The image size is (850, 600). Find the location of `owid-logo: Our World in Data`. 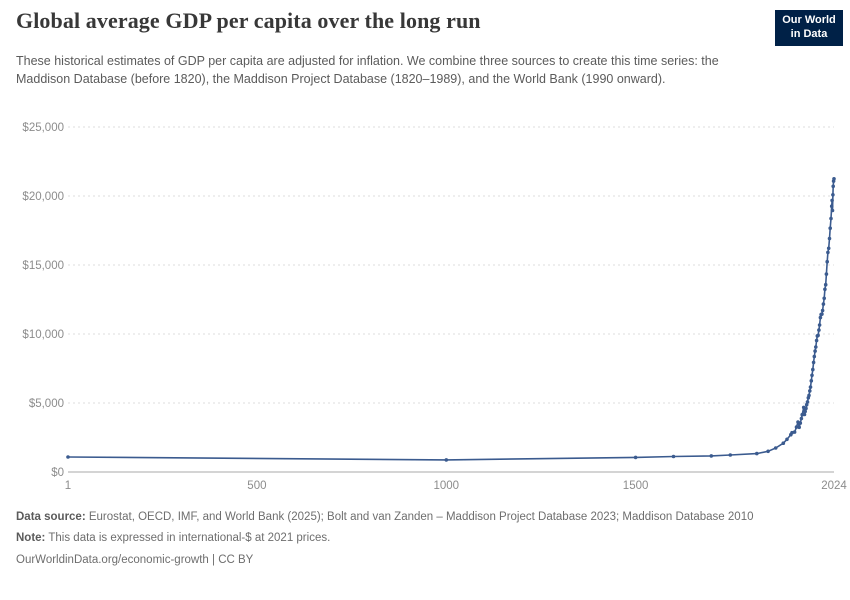

owid-logo: Our World in Data is located at coordinates (809, 28).